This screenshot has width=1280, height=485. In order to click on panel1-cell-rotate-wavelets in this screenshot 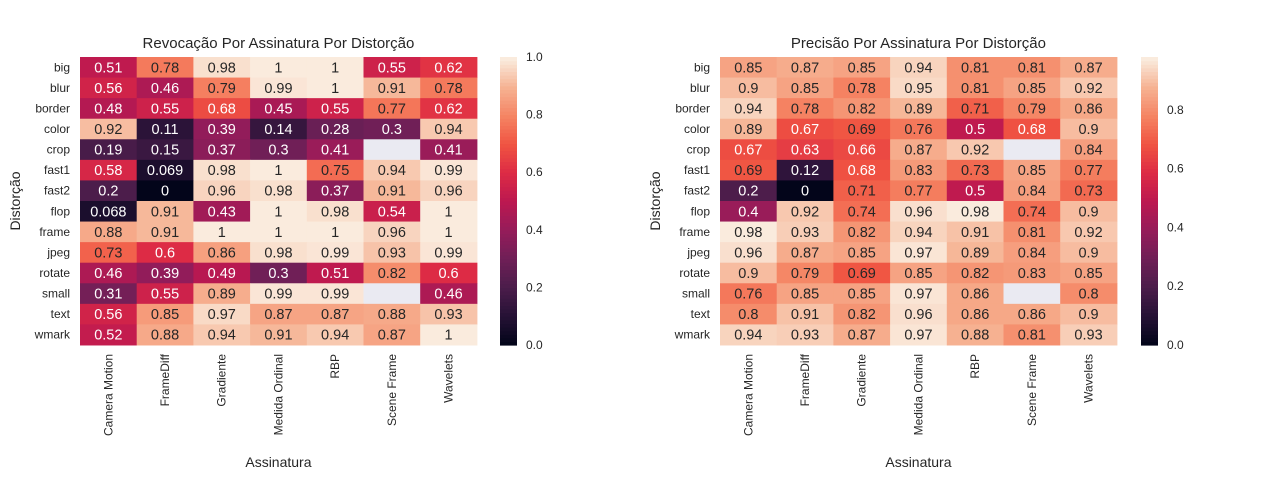, I will do `click(449, 273)`.